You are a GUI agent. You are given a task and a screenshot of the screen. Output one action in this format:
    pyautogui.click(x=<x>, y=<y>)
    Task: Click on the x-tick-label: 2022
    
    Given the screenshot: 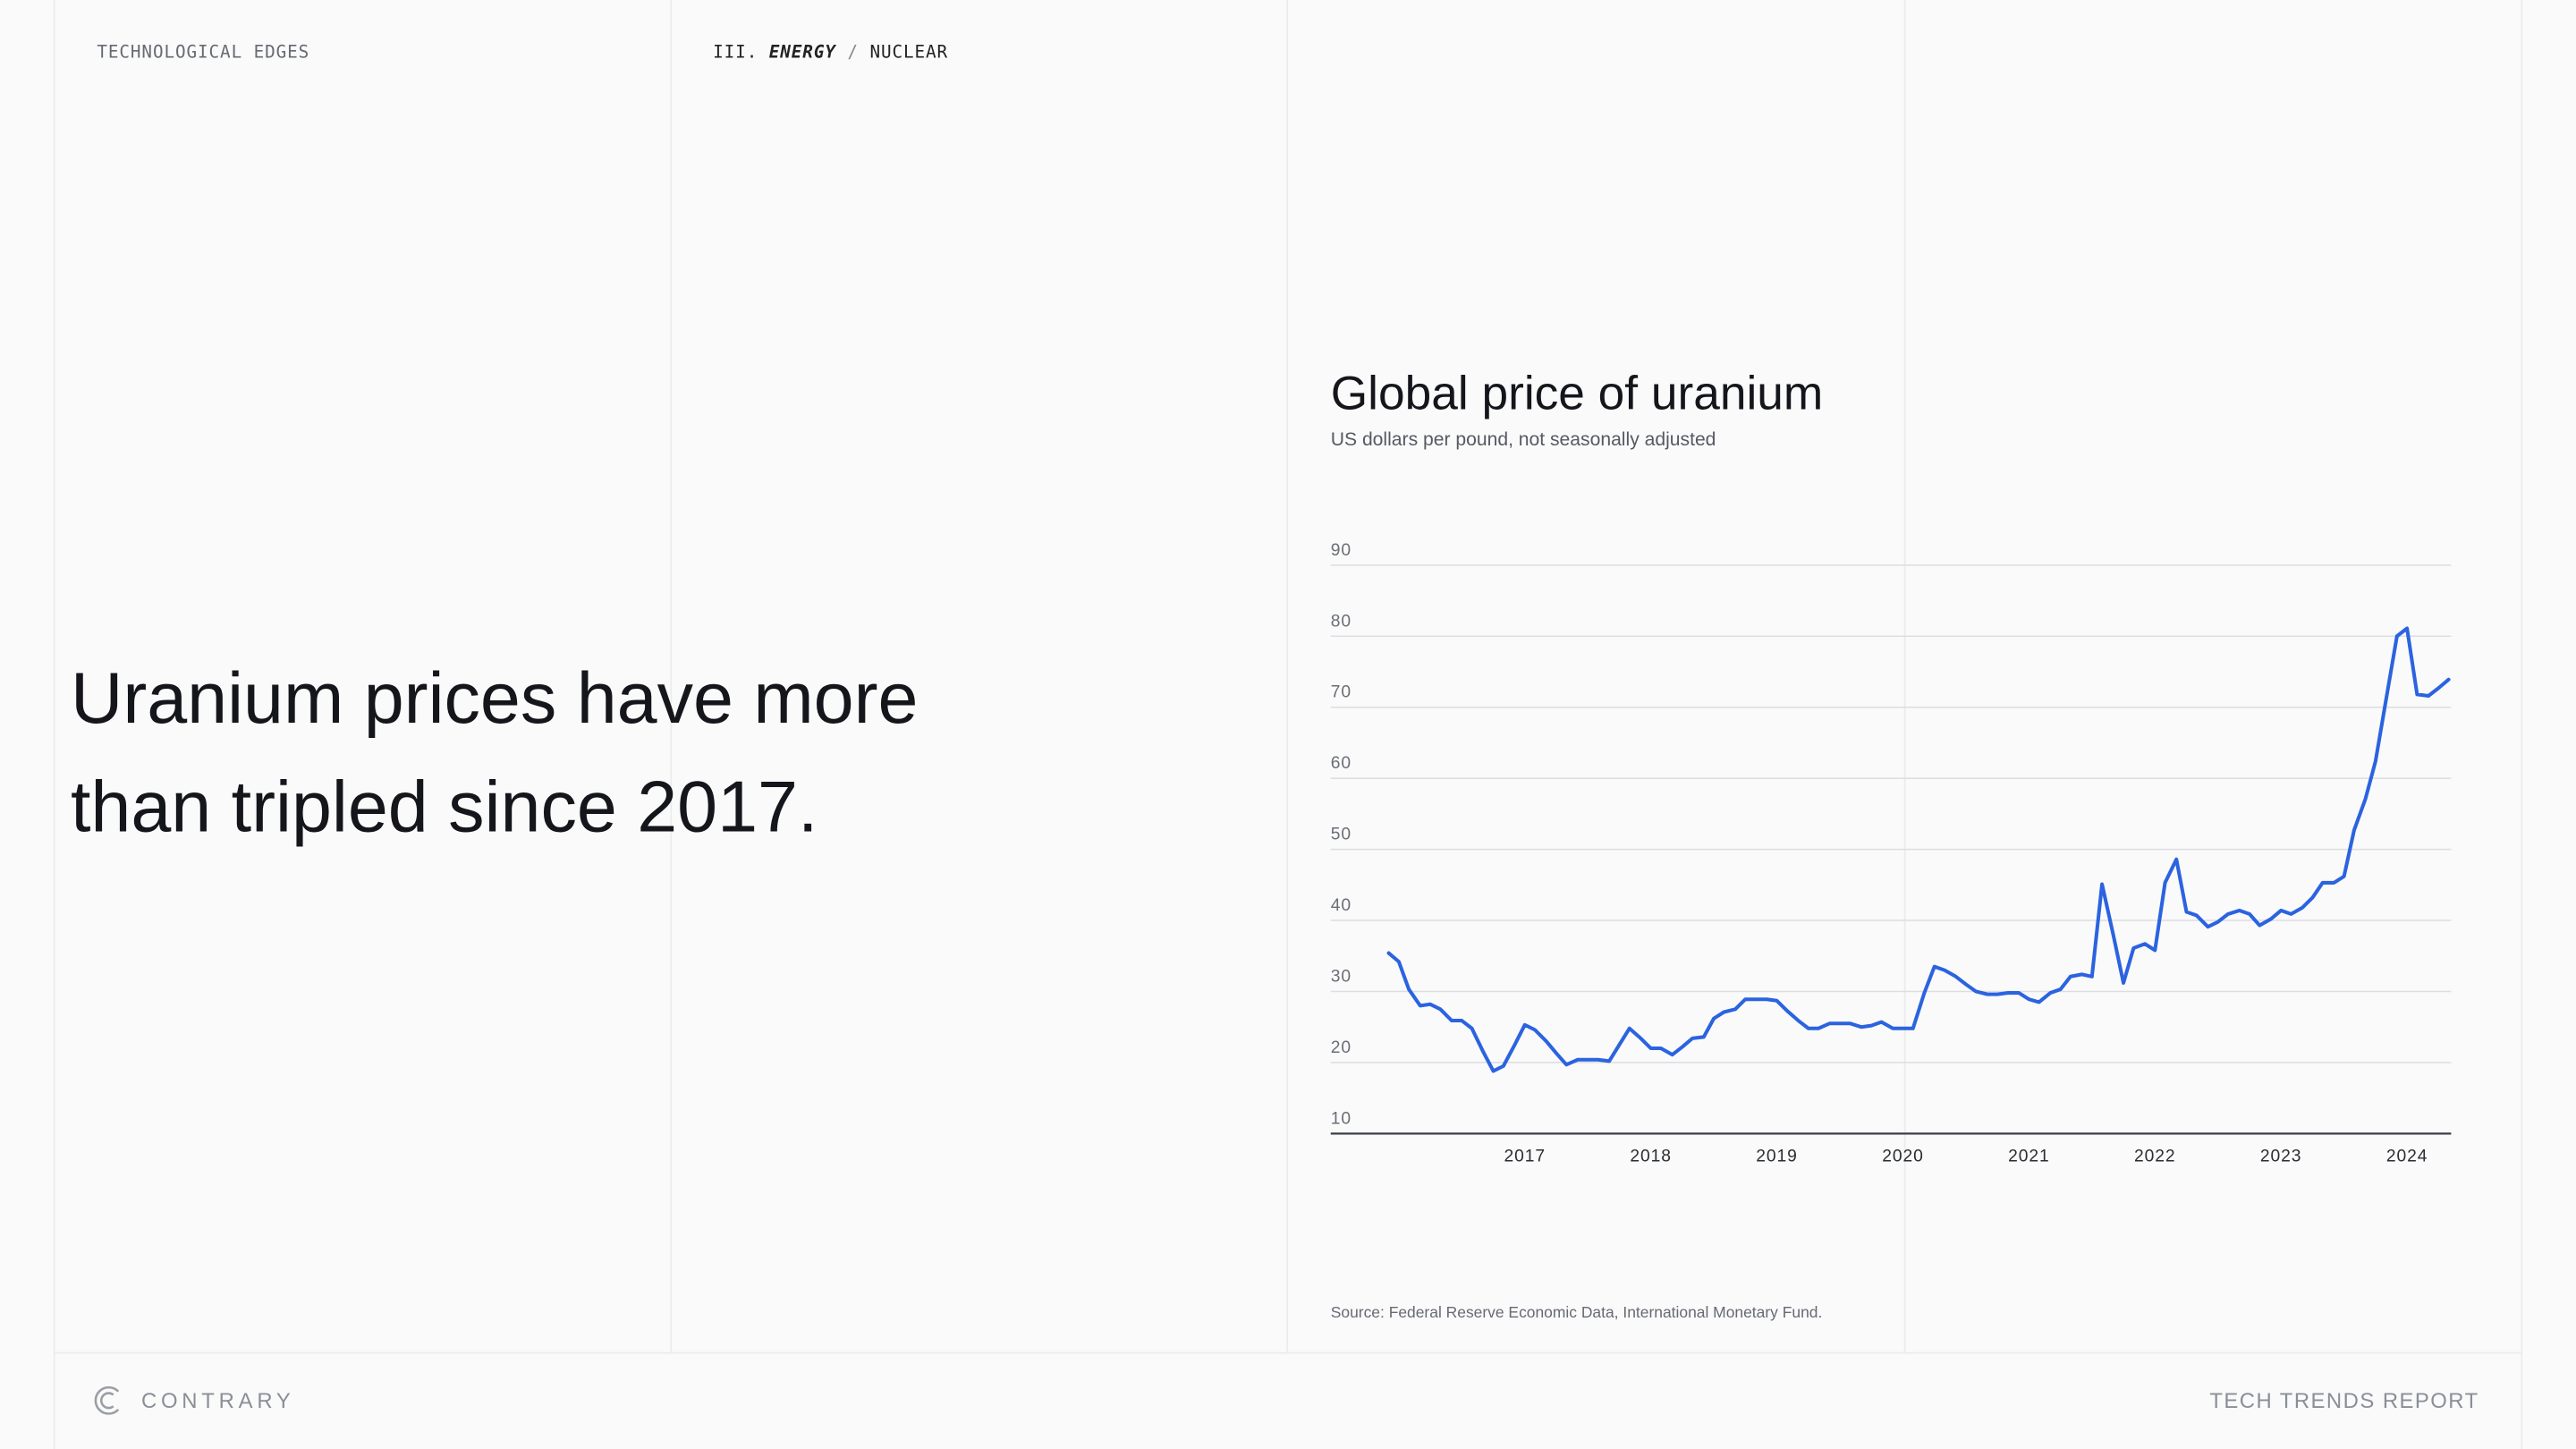 What is the action you would take?
    pyautogui.click(x=2155, y=1157)
    